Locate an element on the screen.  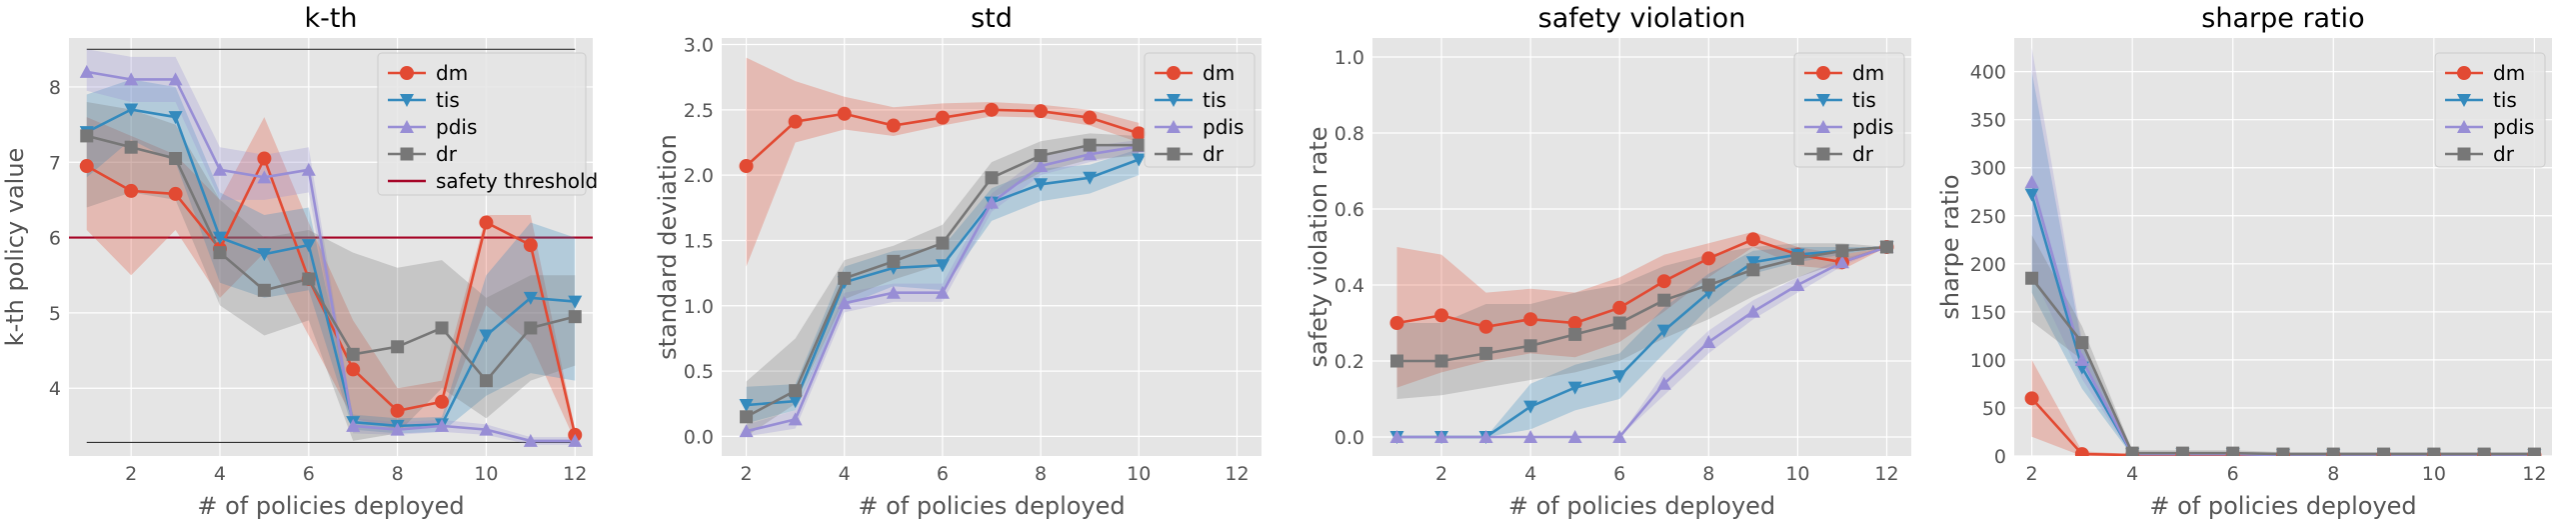
y-tick-label: 400 is located at coordinates (1988, 73).